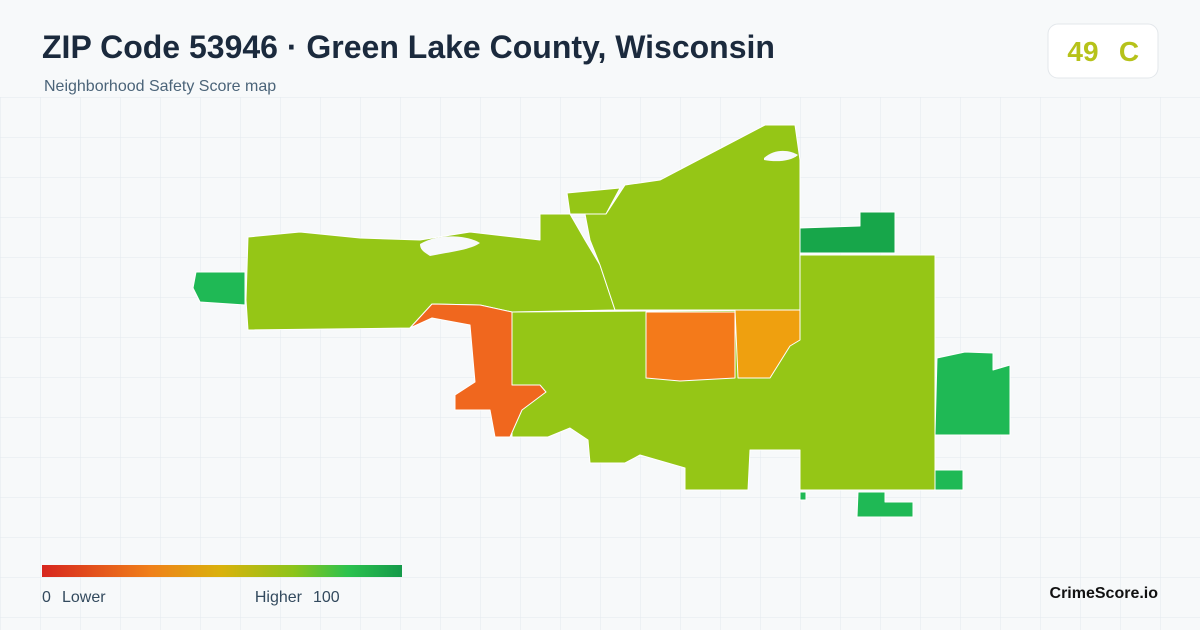  What do you see at coordinates (1103, 51) in the screenshot?
I see `score-badge` at bounding box center [1103, 51].